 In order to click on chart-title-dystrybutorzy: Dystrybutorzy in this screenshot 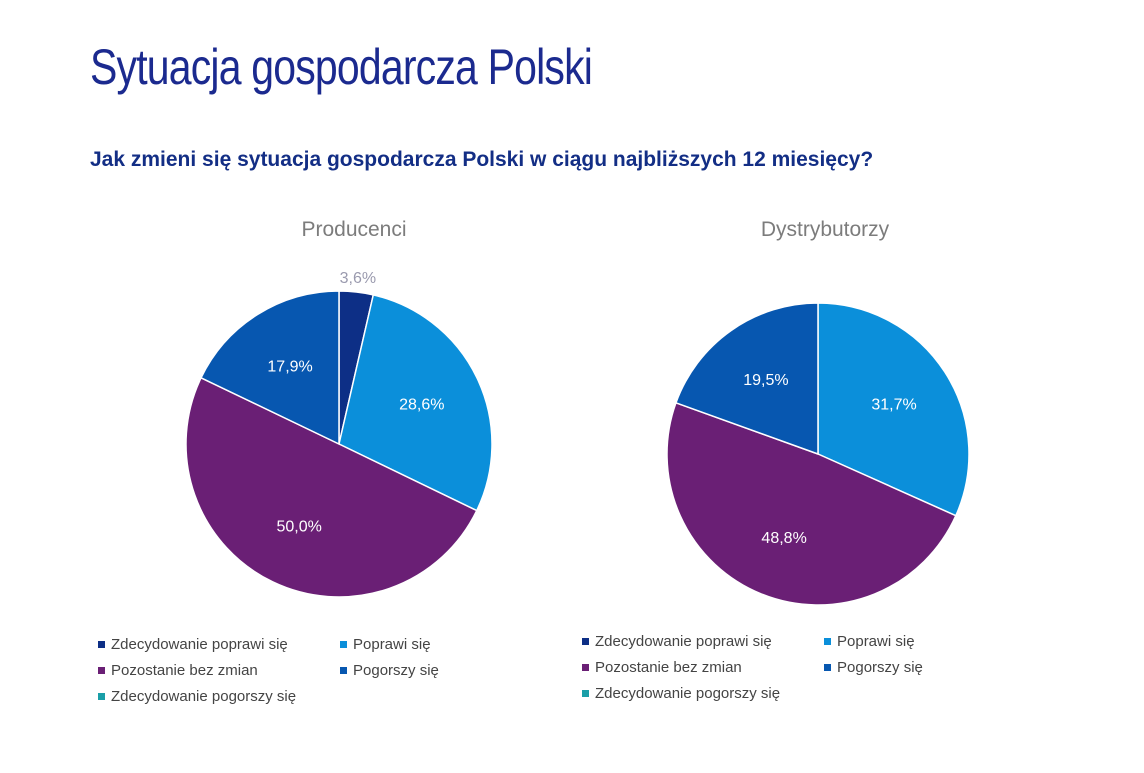, I will do `click(825, 229)`.